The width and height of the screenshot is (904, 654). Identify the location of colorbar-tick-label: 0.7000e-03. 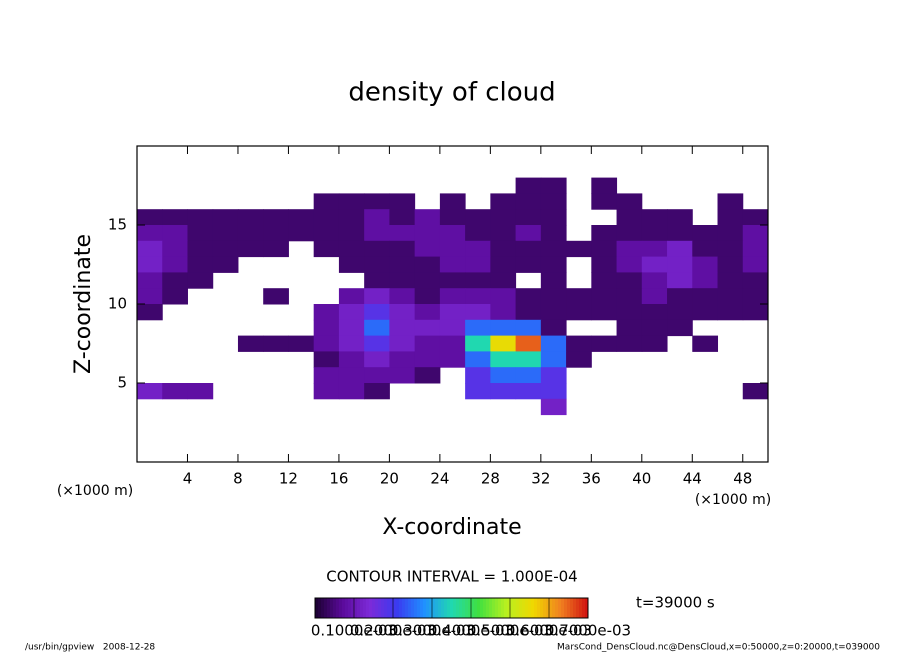
(588, 631).